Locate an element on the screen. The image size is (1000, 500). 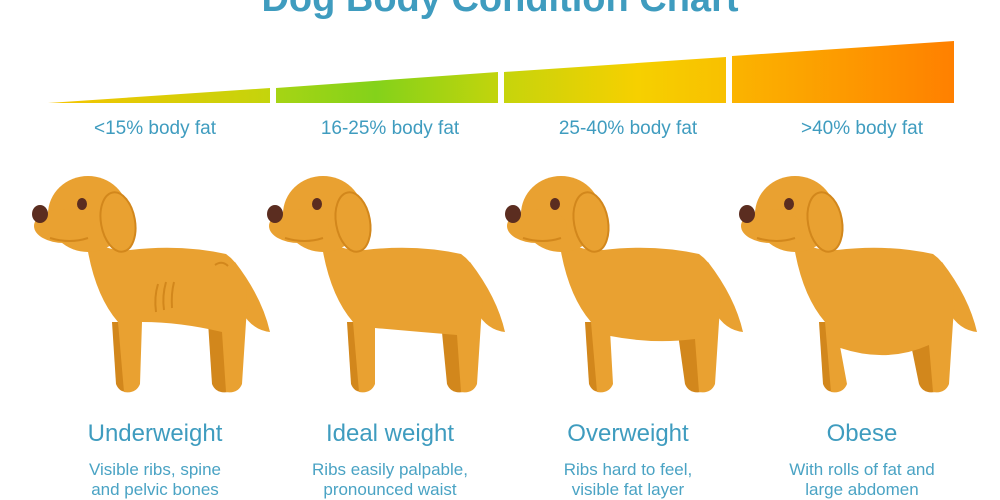
condition-name: Overweight is located at coordinates (628, 433).